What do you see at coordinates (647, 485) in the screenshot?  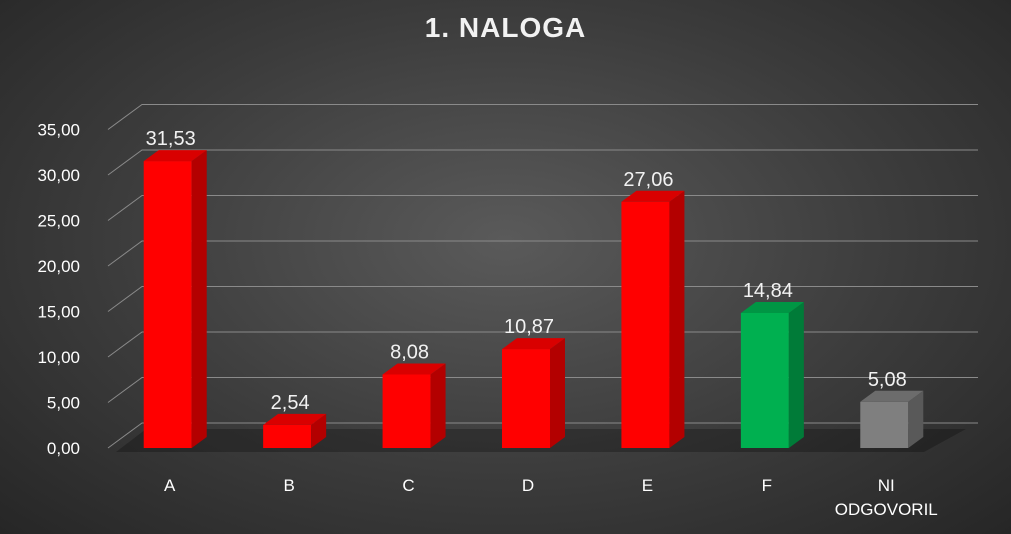 I see `category-label: E` at bounding box center [647, 485].